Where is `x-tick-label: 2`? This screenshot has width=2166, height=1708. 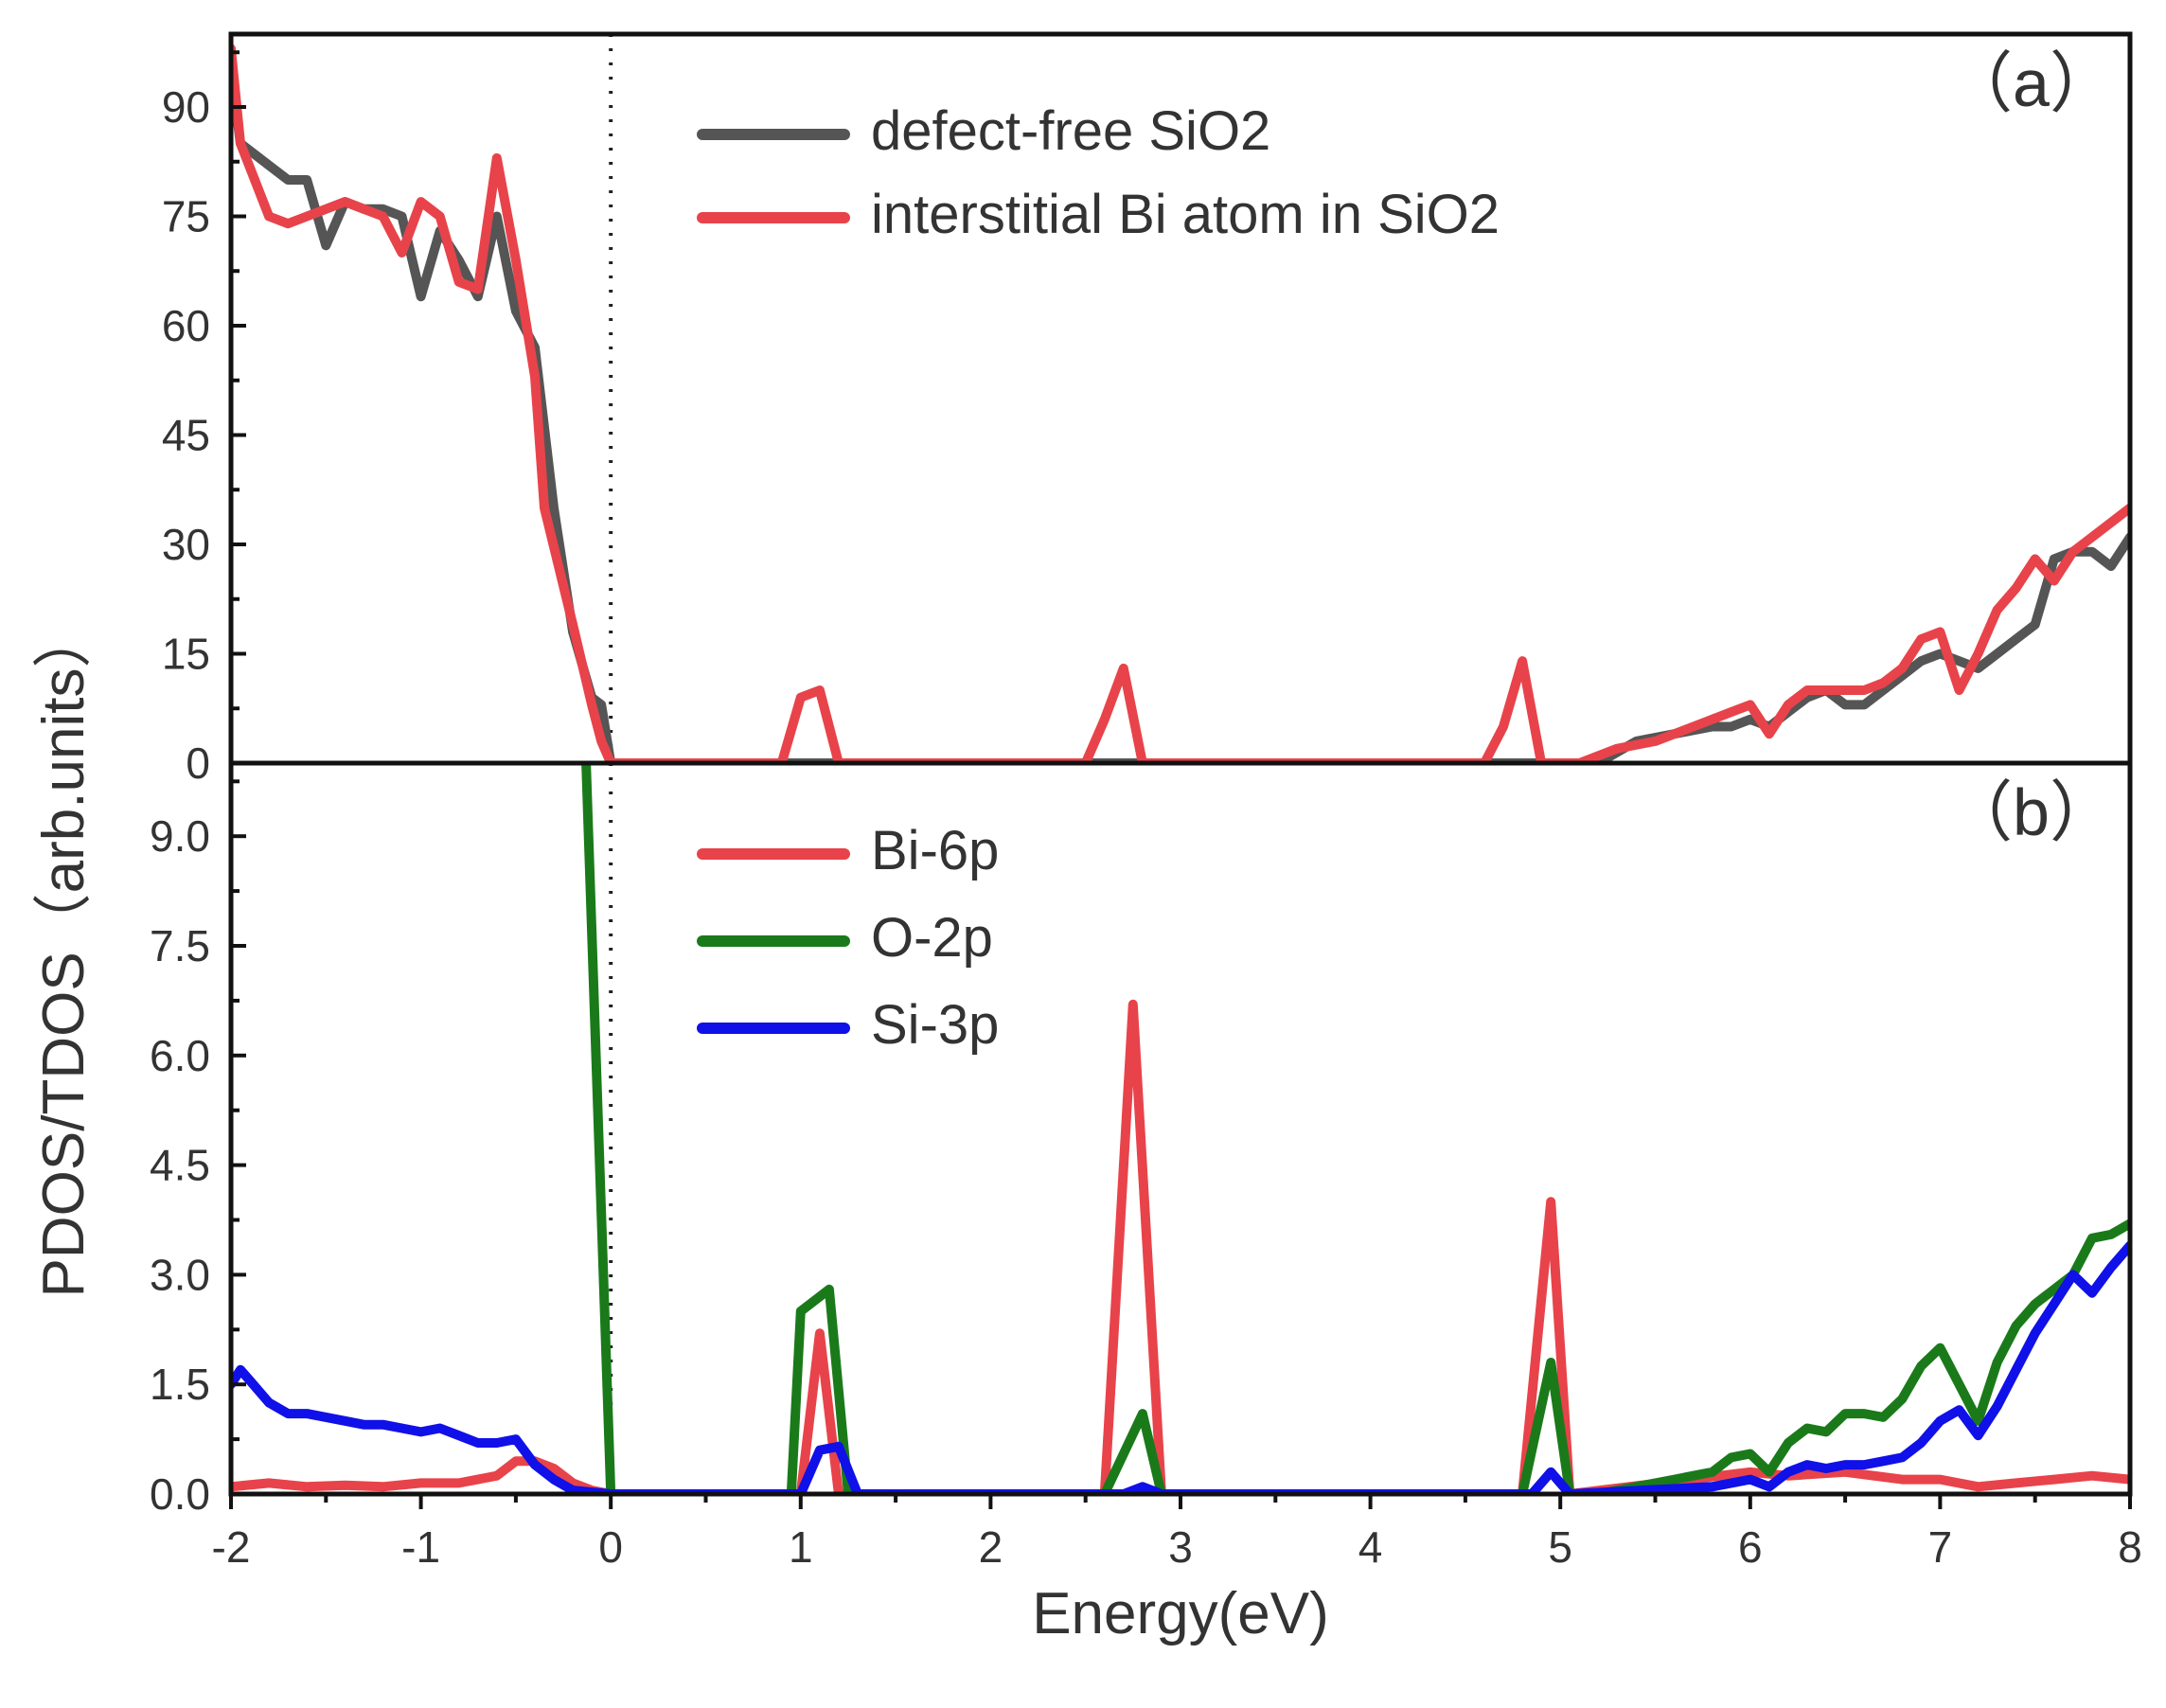 x-tick-label: 2 is located at coordinates (991, 1547).